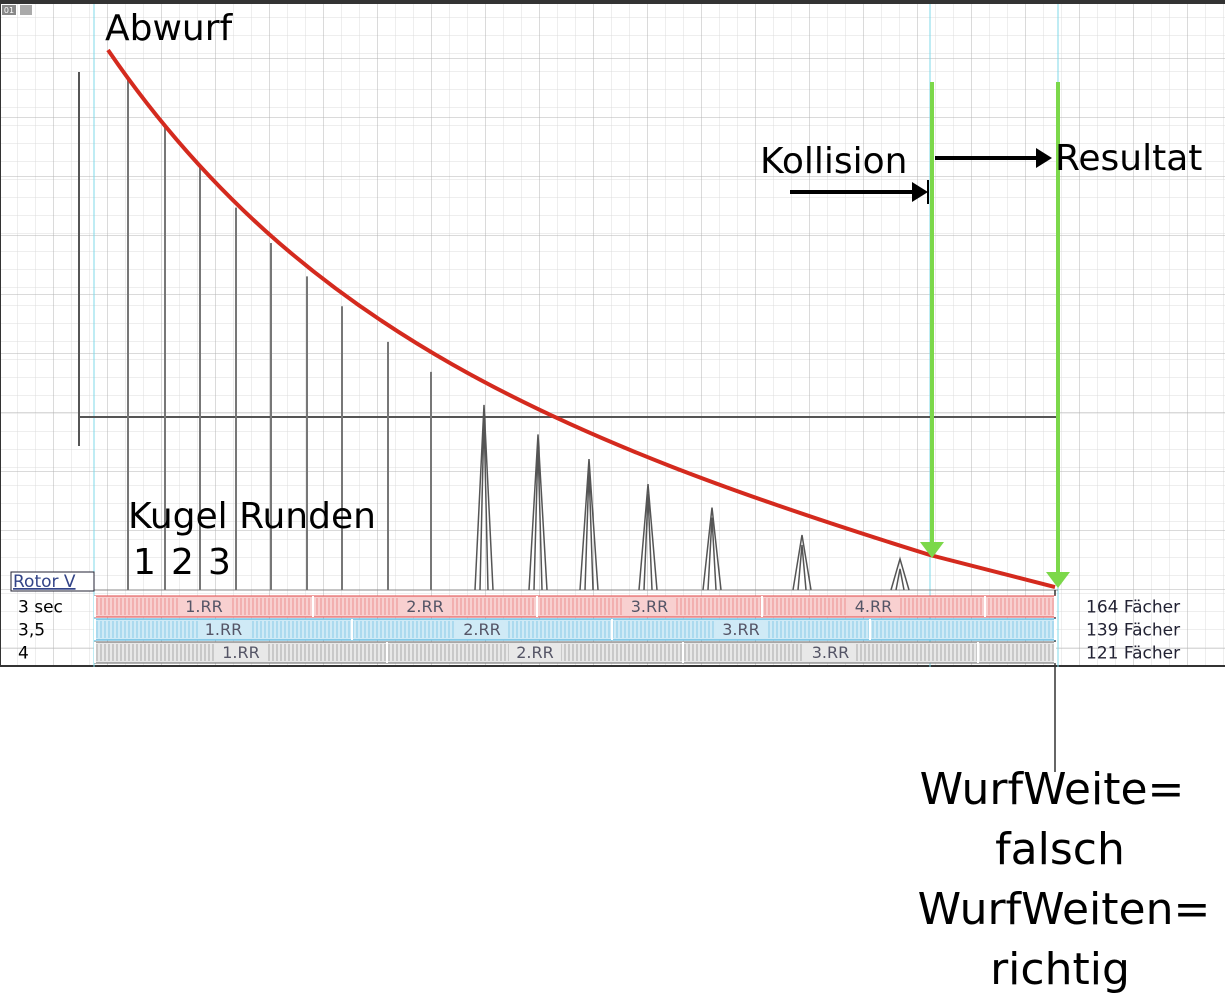 This screenshot has height=998, width=1225. What do you see at coordinates (31, 631) in the screenshot?
I see `row-label: 3,5` at bounding box center [31, 631].